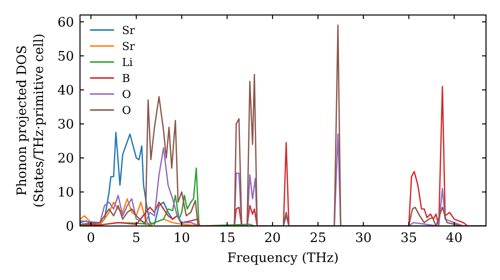  What do you see at coordinates (409, 238) in the screenshot?
I see `x-tick-label: 35` at bounding box center [409, 238].